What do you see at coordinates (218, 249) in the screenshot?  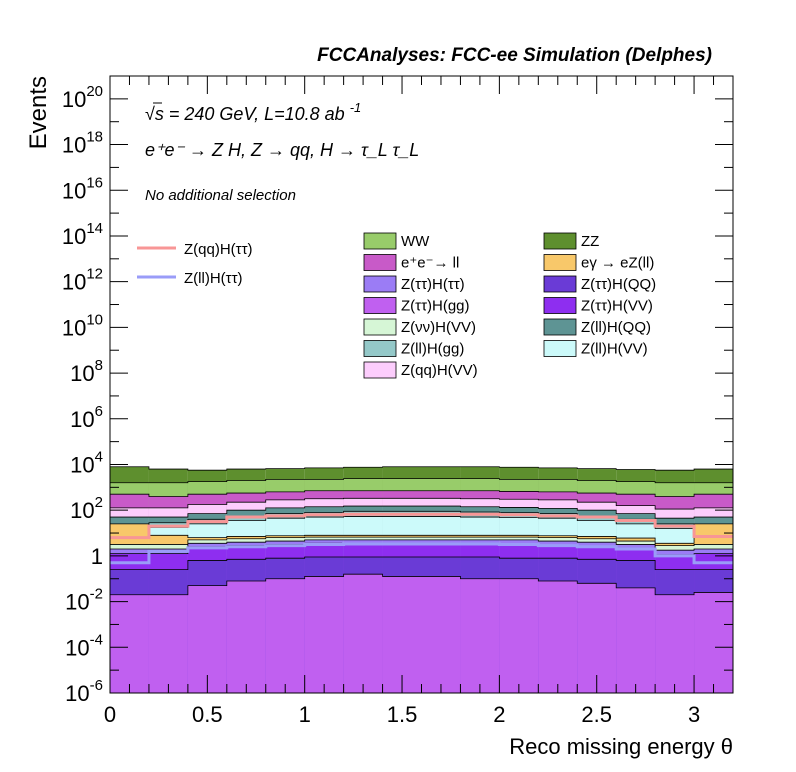 I see `legend-label: Z(qq)H(ττ)` at bounding box center [218, 249].